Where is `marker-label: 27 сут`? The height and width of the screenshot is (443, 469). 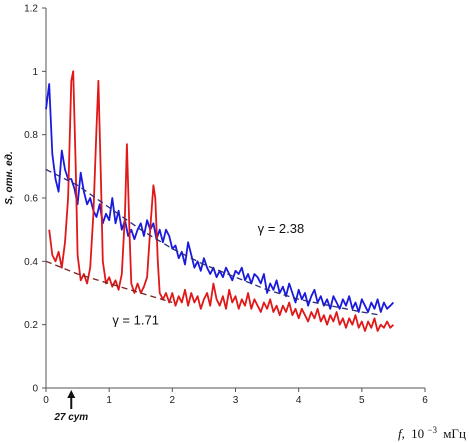 marker-label: 27 сут is located at coordinates (70, 417).